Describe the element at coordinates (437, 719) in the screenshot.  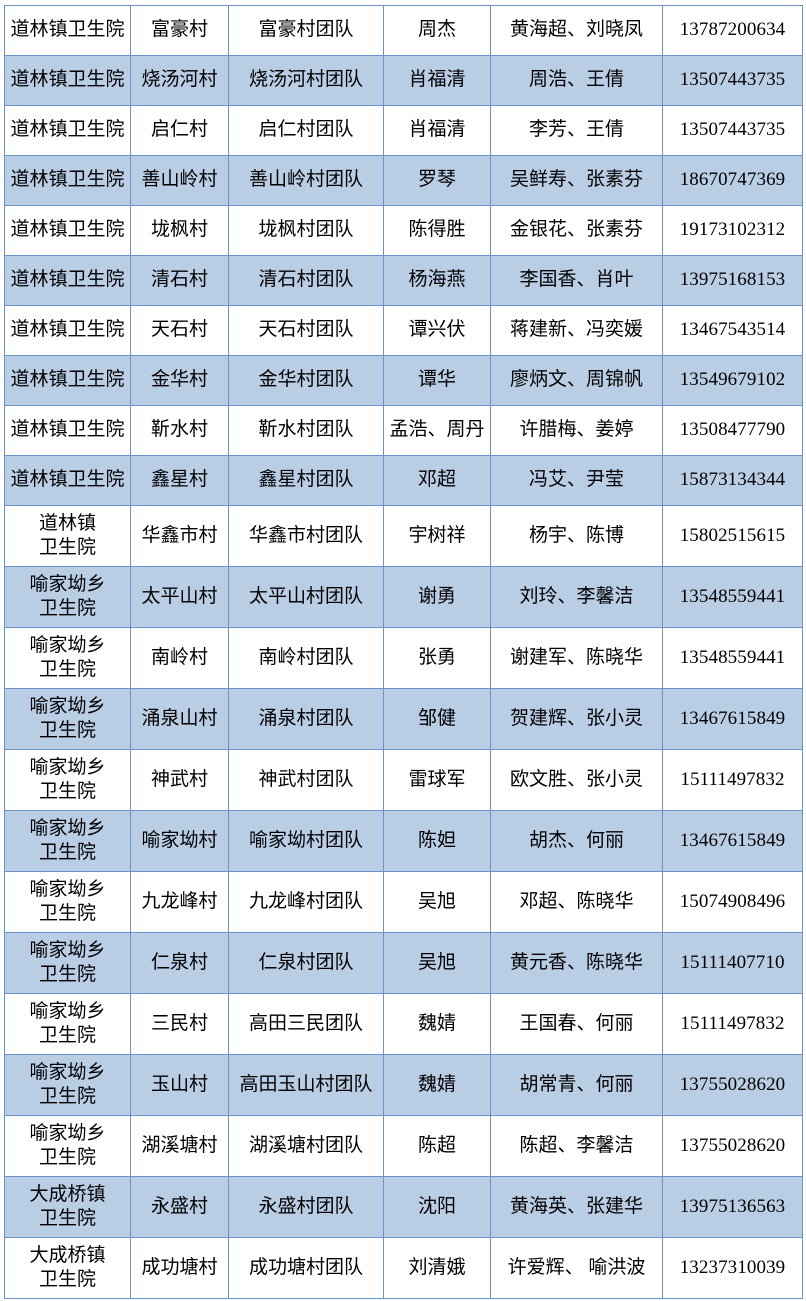
I see `cell-leader: 邹健` at that location.